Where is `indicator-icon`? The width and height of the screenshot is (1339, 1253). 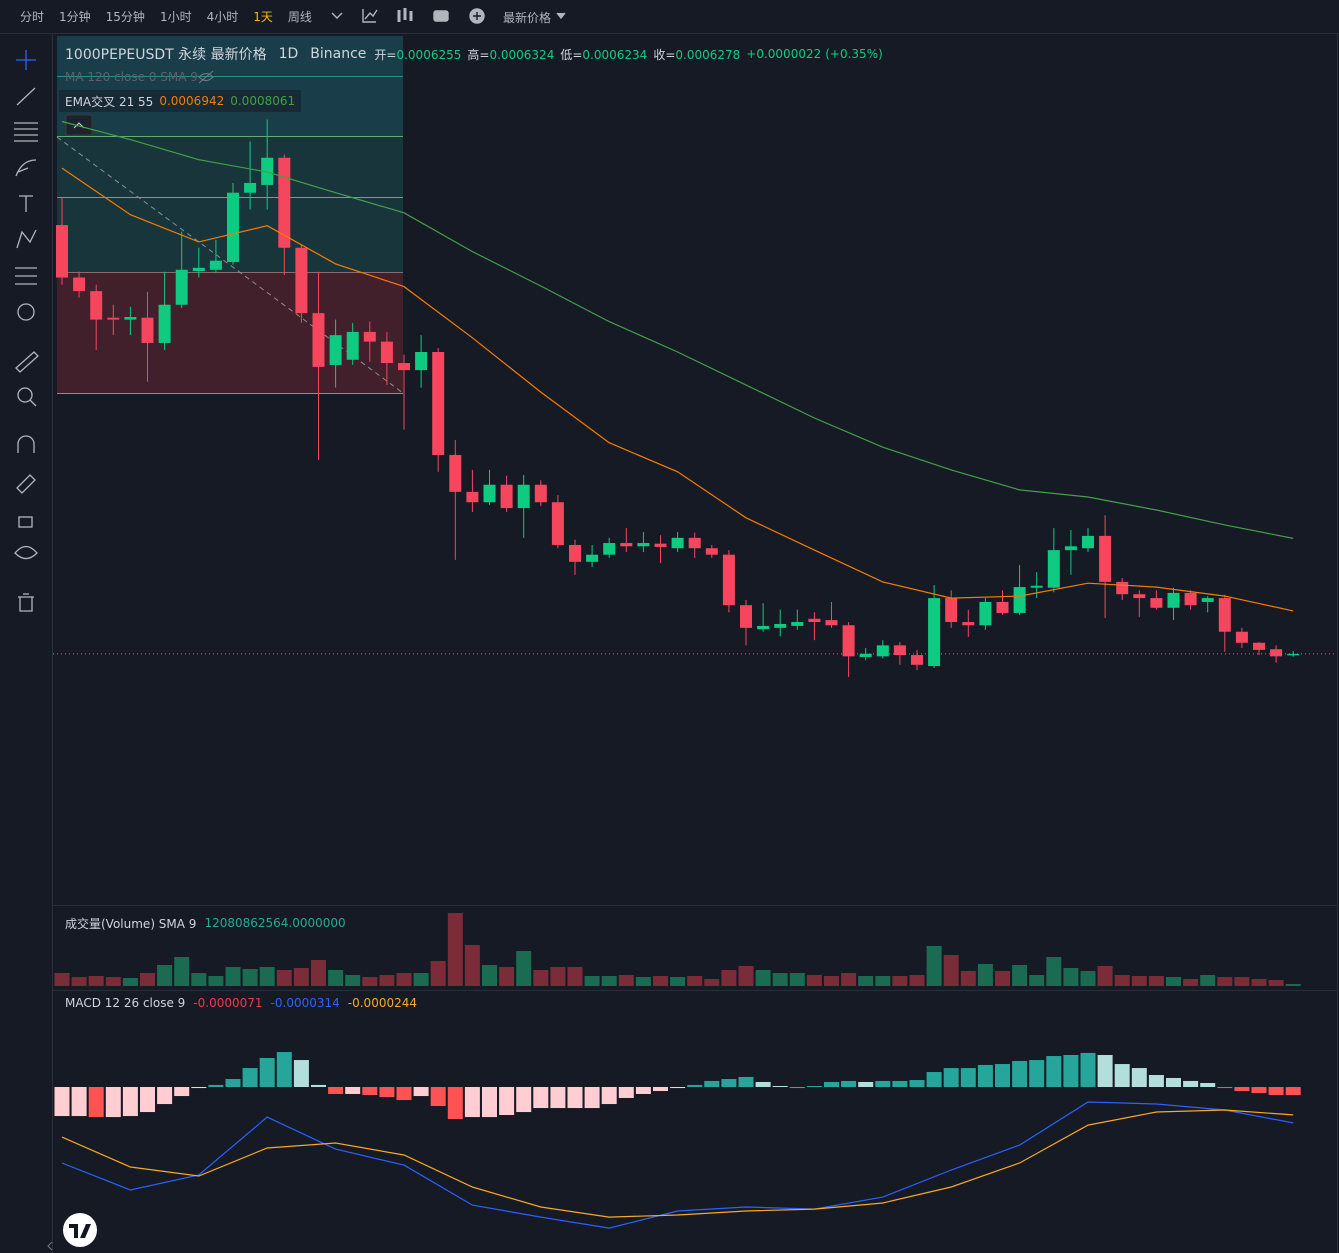 indicator-icon is located at coordinates (370, 16).